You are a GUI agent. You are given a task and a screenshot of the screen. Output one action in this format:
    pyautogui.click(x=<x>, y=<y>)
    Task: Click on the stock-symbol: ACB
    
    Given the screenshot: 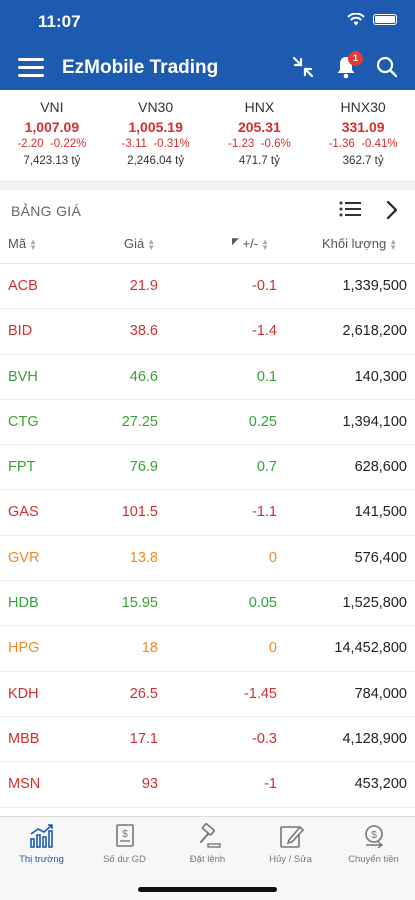 What is the action you would take?
    pyautogui.click(x=23, y=286)
    